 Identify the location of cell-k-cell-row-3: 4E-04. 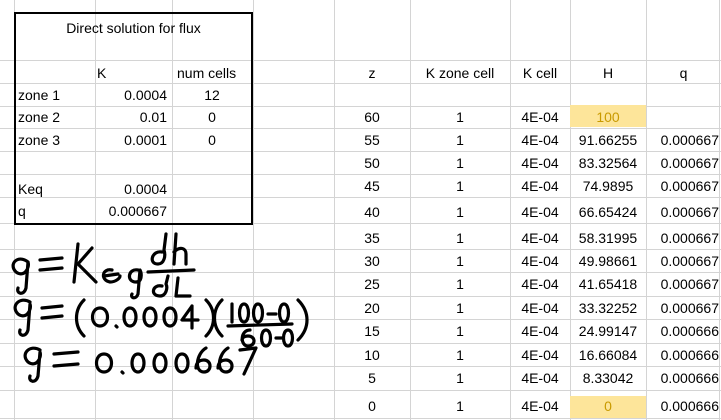
(540, 186).